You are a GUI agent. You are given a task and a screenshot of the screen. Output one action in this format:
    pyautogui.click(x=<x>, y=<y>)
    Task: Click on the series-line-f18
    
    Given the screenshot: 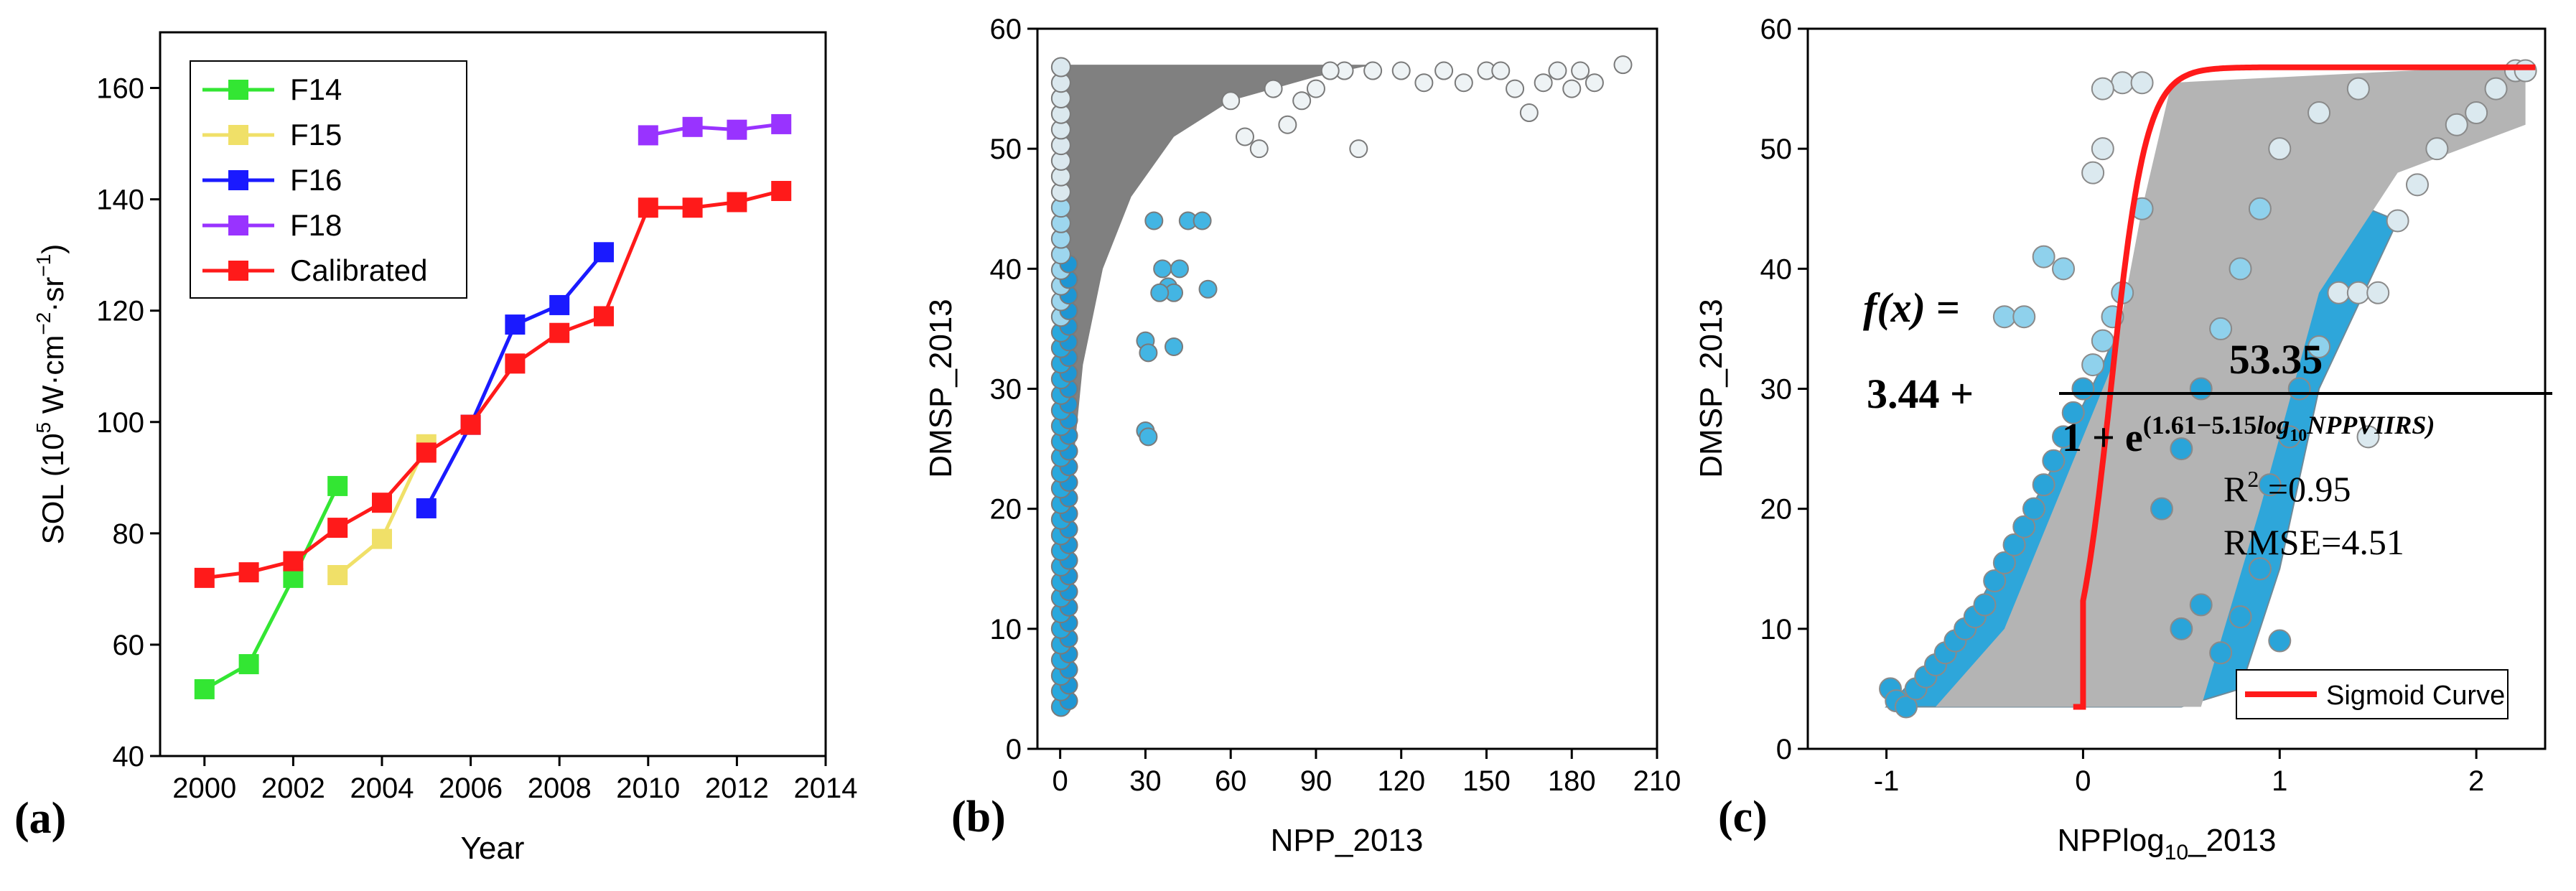 What is the action you would take?
    pyautogui.click(x=715, y=129)
    